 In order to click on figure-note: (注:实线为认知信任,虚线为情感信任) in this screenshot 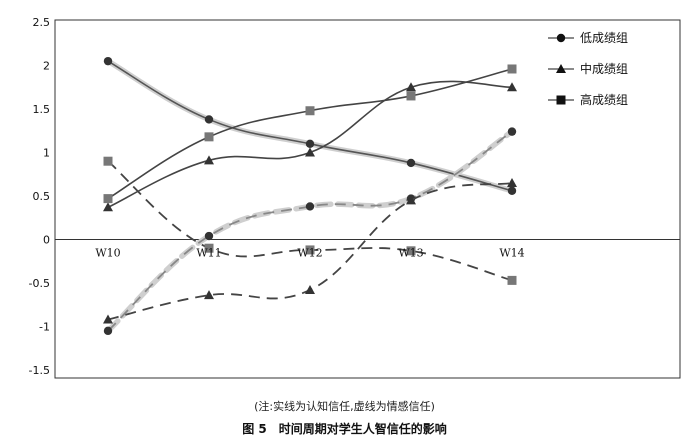, I will do `click(344, 406)`.